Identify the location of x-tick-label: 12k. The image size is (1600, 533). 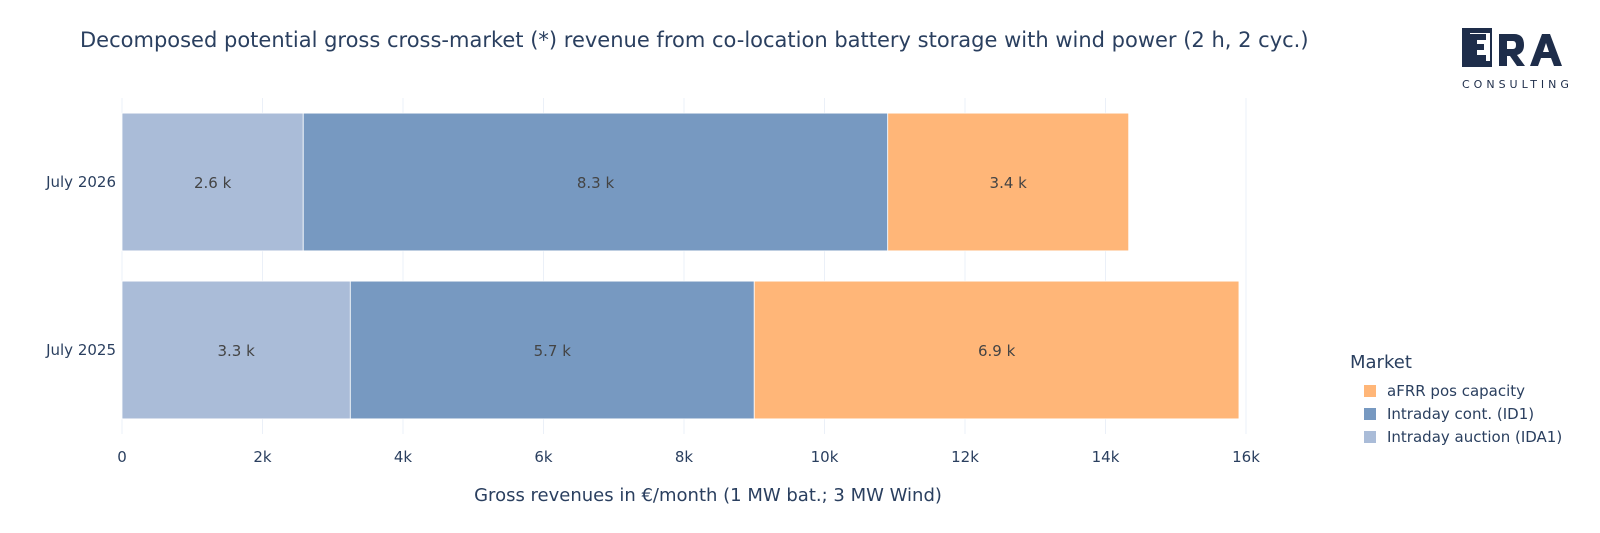
(965, 457).